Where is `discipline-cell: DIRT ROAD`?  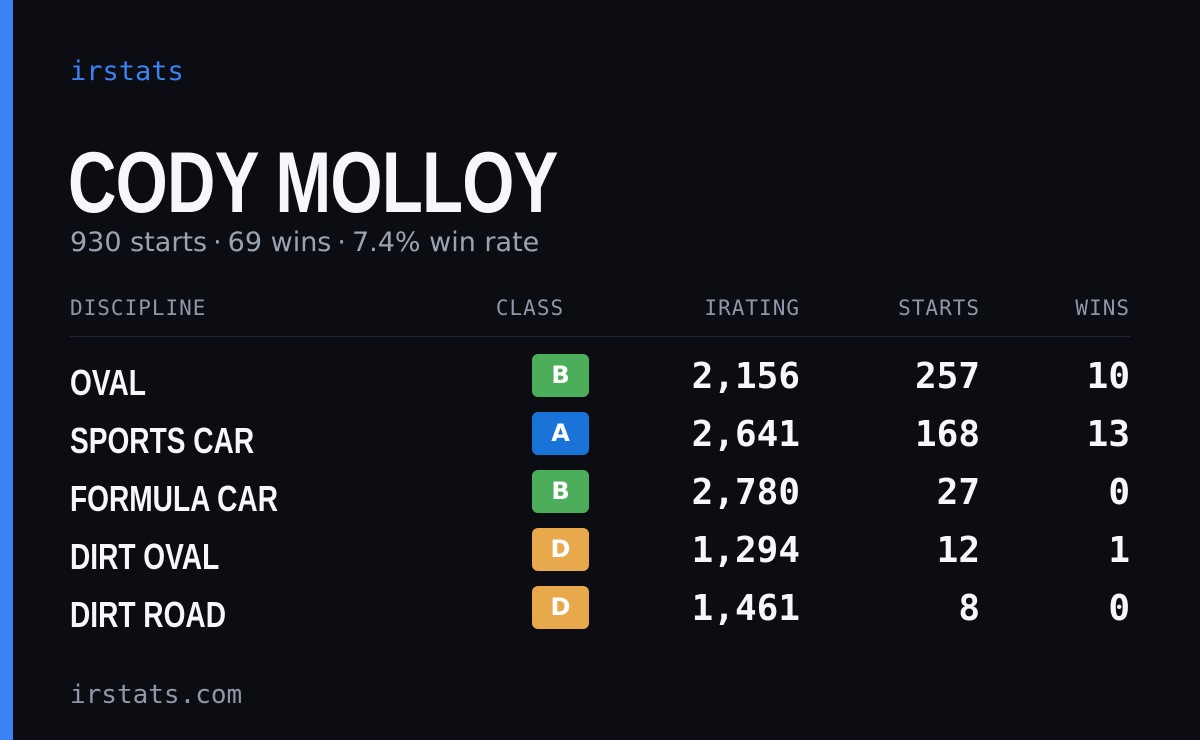 discipline-cell: DIRT ROAD is located at coordinates (148, 614).